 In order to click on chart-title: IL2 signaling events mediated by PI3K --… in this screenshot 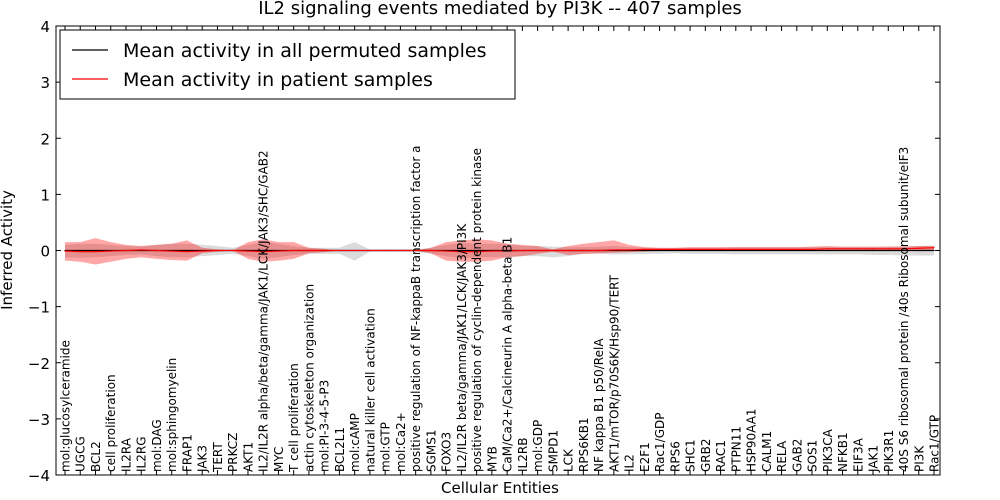, I will do `click(500, 9)`.